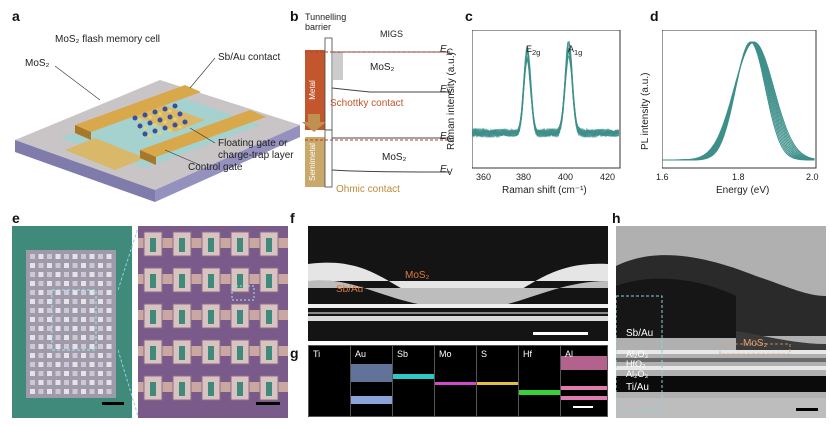 The width and height of the screenshot is (830, 425). Describe the element at coordinates (654, 16) in the screenshot. I see `panel-d-letter: d` at that location.